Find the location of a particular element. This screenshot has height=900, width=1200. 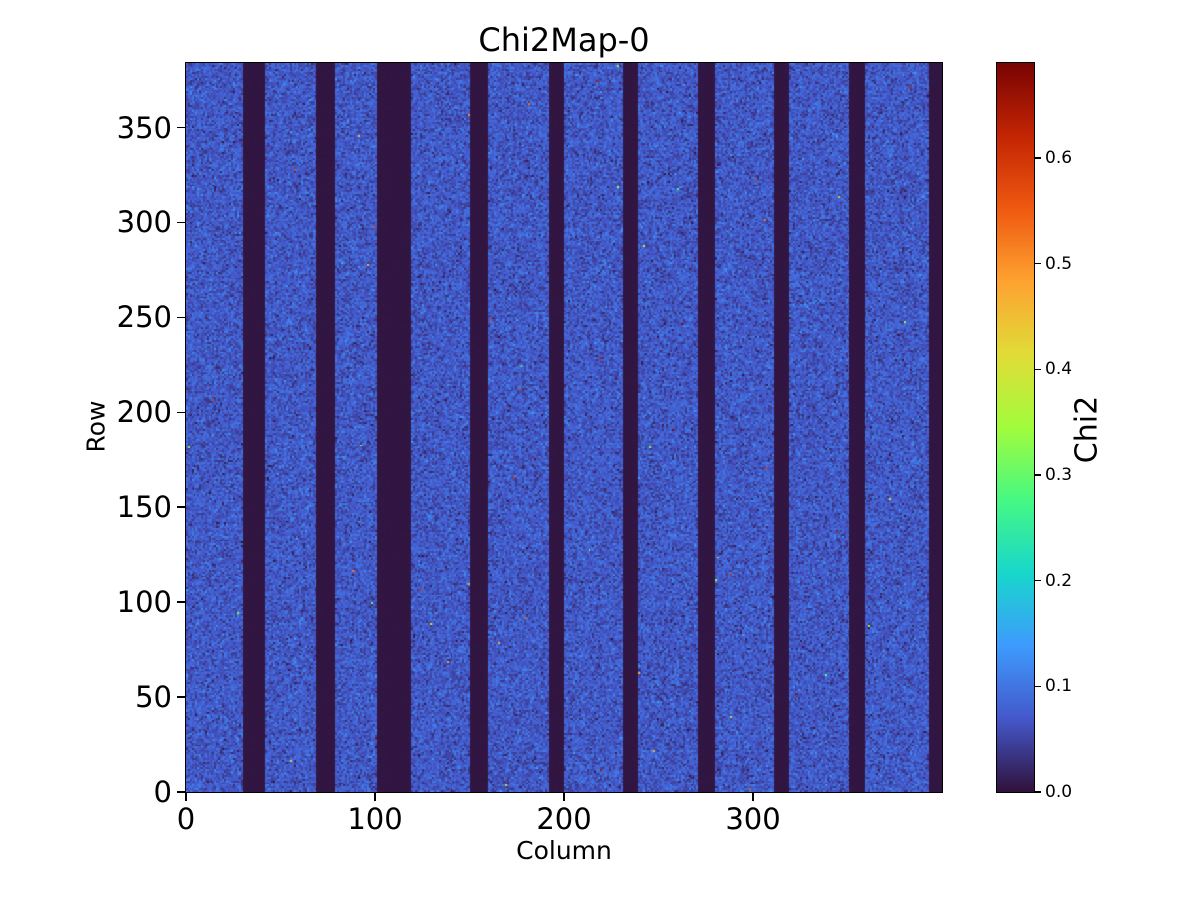

colorbar-tick-label: 0.0 is located at coordinates (1059, 792).